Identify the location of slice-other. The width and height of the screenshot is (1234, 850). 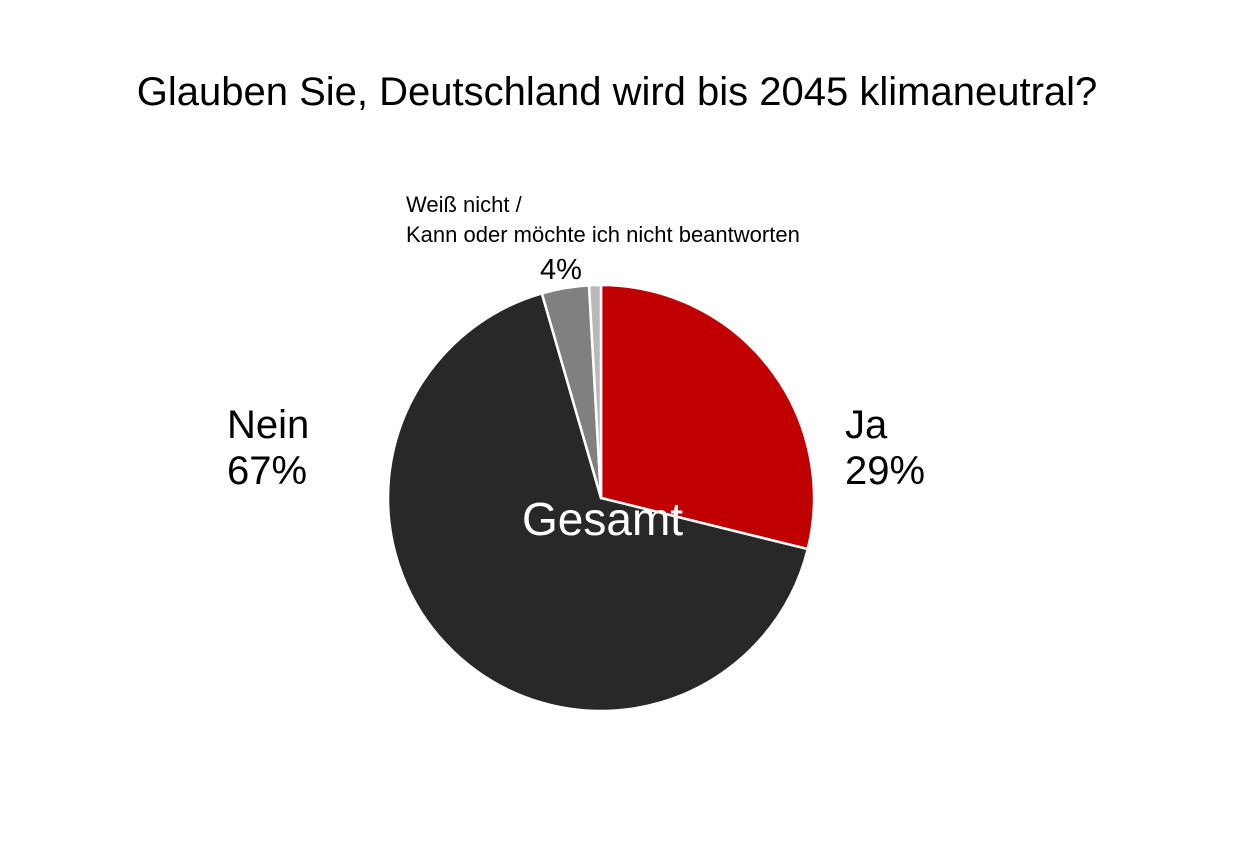
(595, 391).